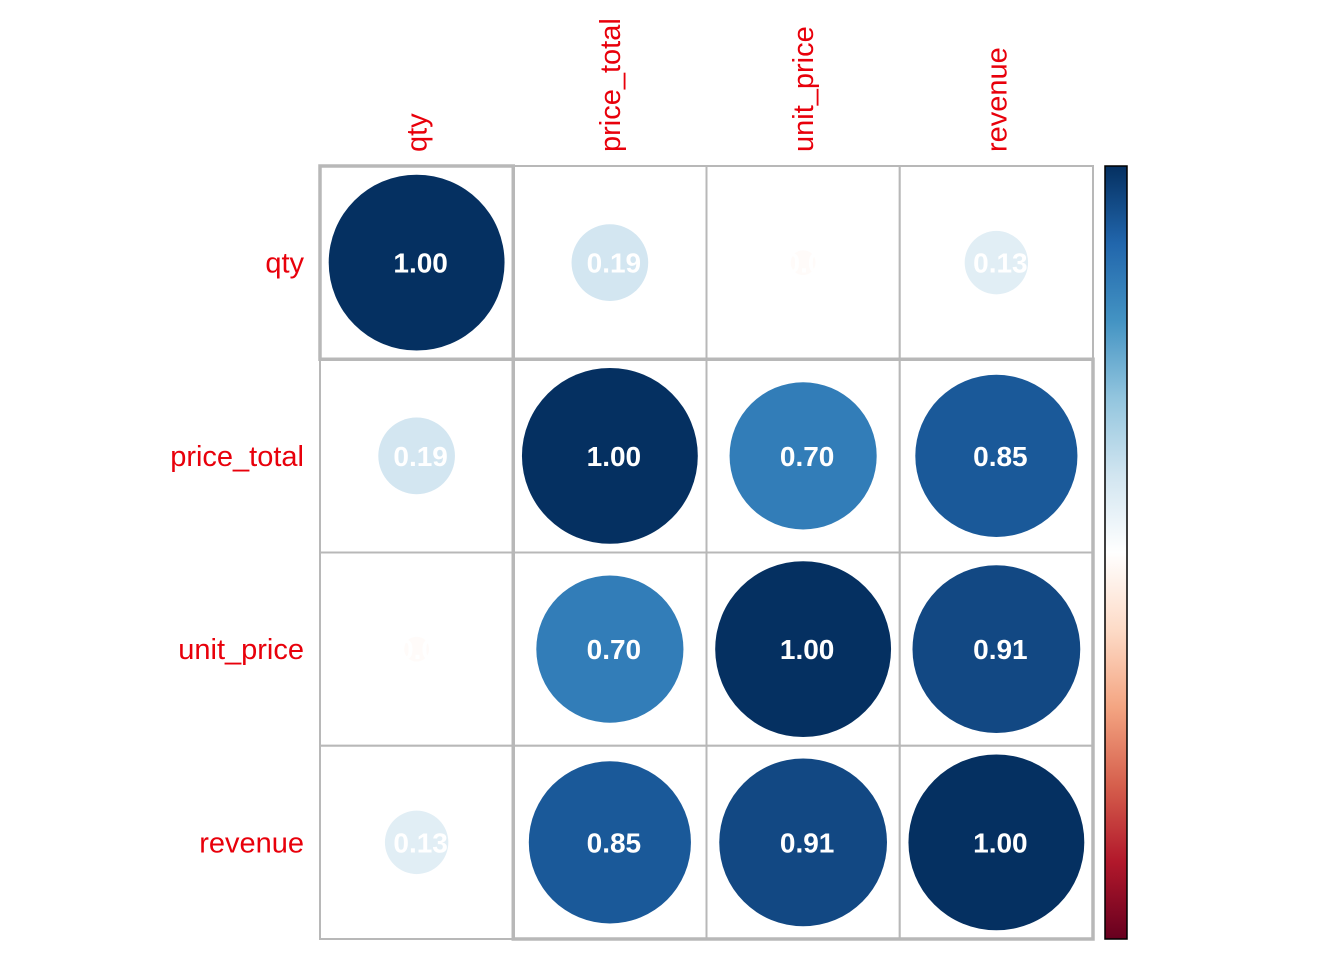  Describe the element at coordinates (241, 650) in the screenshot. I see `row-label: unit_price` at that location.